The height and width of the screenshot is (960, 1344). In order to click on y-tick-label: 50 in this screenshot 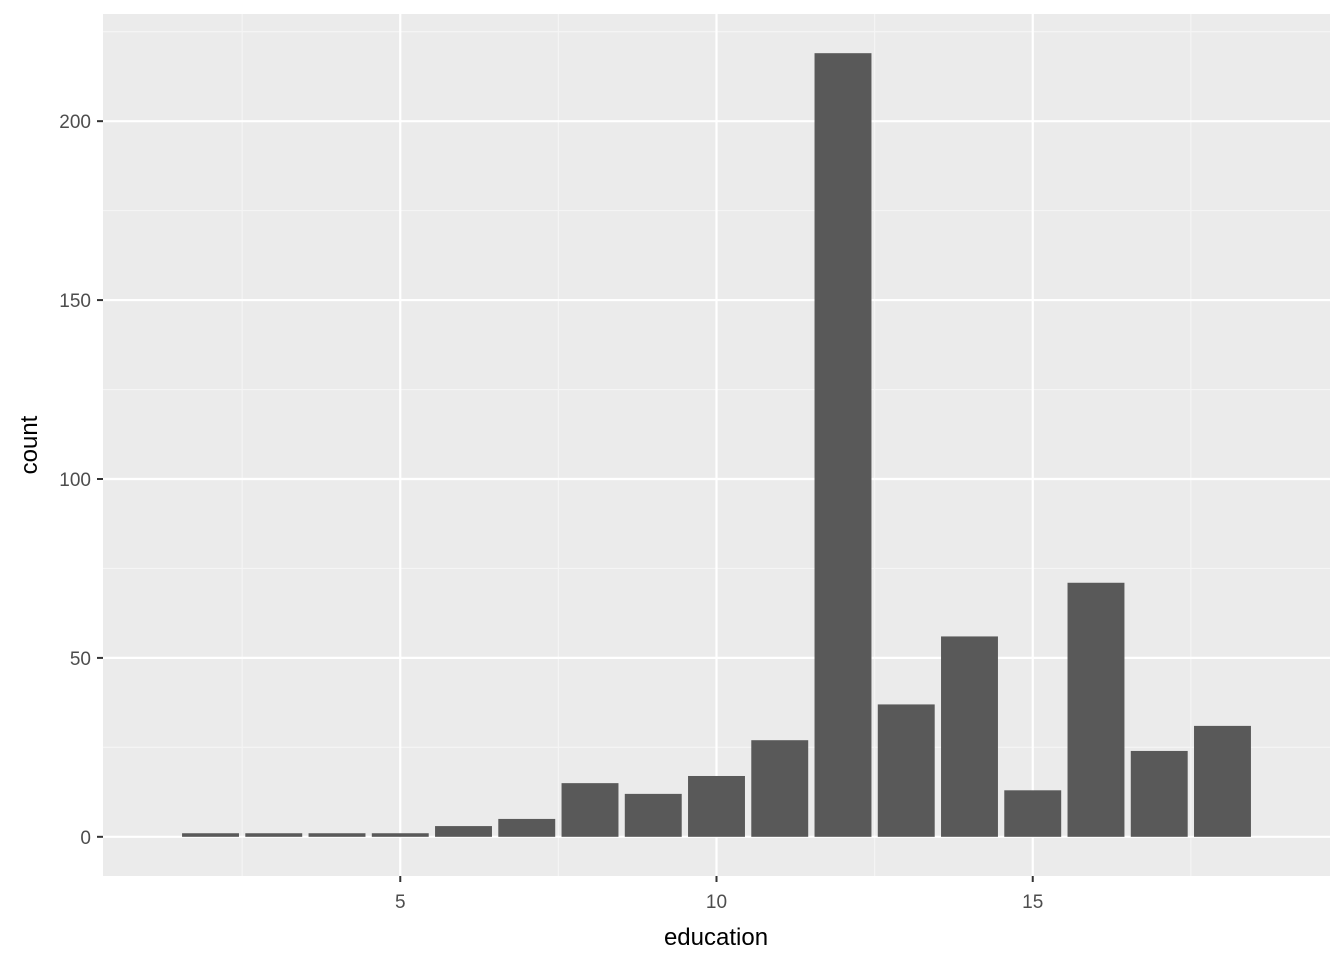, I will do `click(80, 659)`.